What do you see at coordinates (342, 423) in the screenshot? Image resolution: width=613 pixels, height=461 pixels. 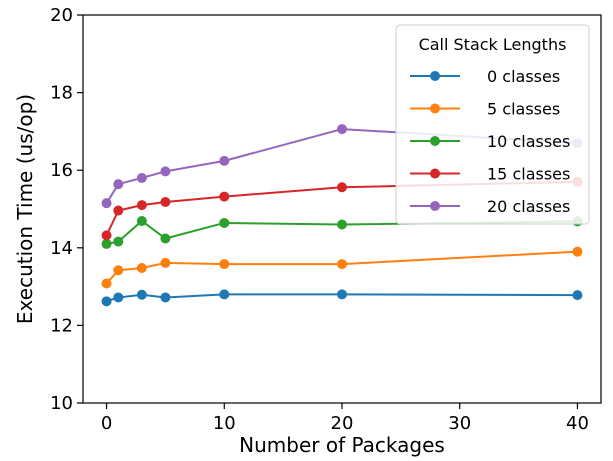 I see `x-tick-label: 20` at bounding box center [342, 423].